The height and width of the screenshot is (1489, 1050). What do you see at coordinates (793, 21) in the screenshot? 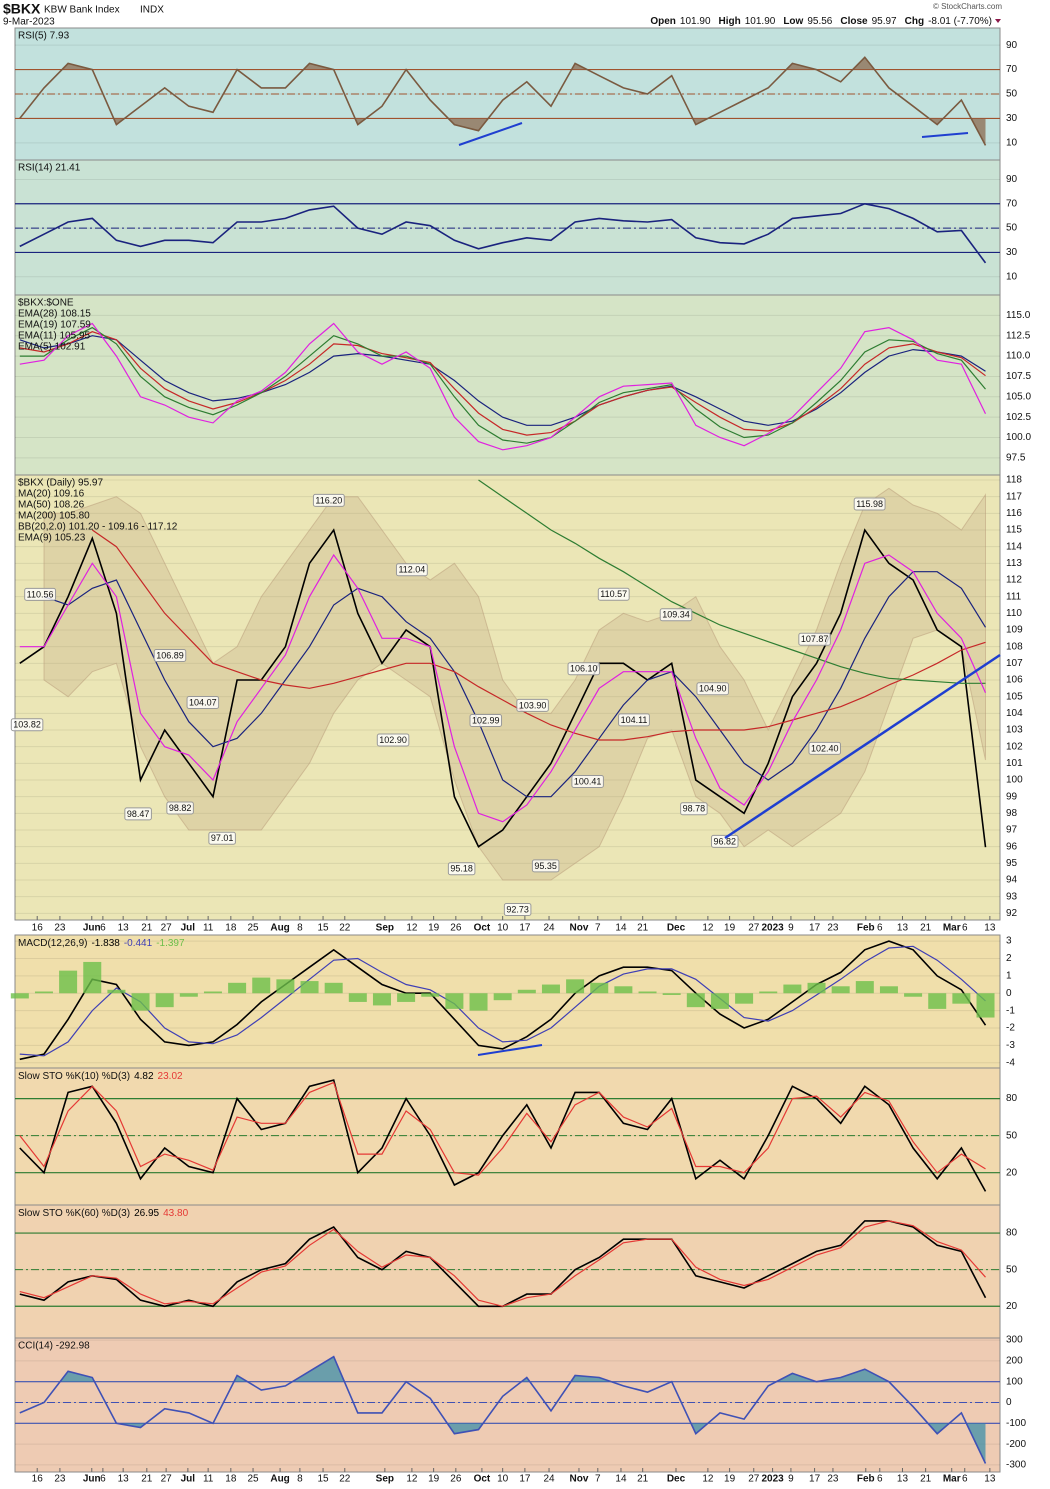
I see `quote-label: Low` at bounding box center [793, 21].